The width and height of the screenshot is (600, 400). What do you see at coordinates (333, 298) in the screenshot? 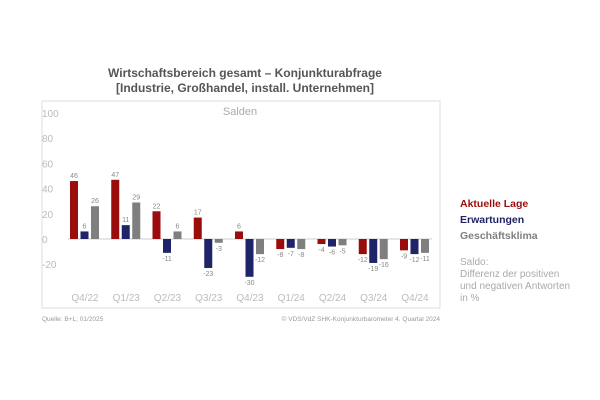
I see `x-tick-label: Q2/24` at bounding box center [333, 298].